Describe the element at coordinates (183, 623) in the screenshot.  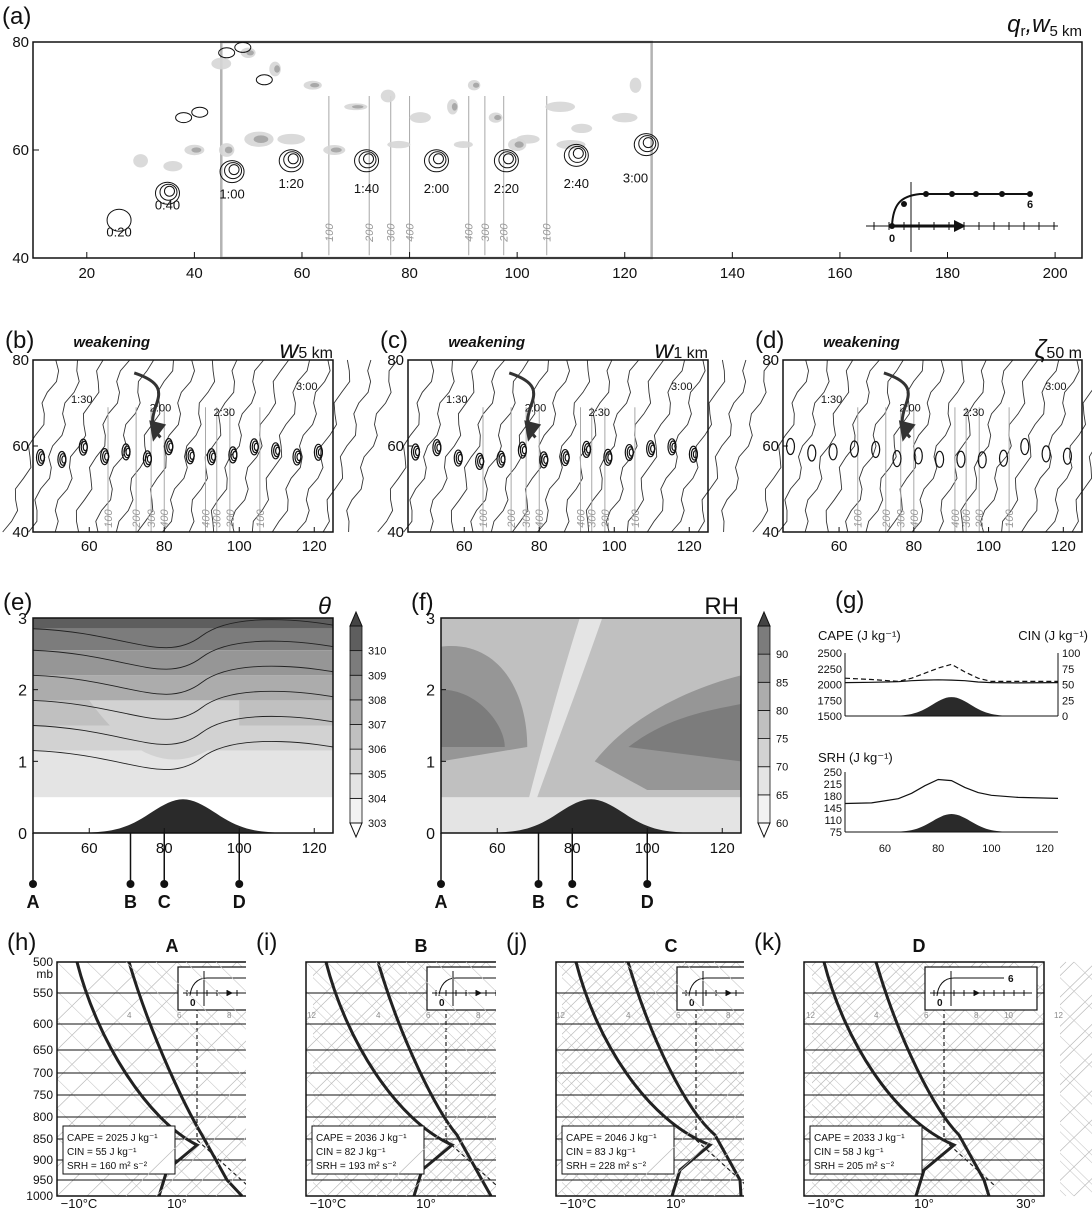
I see `theta-band` at that location.